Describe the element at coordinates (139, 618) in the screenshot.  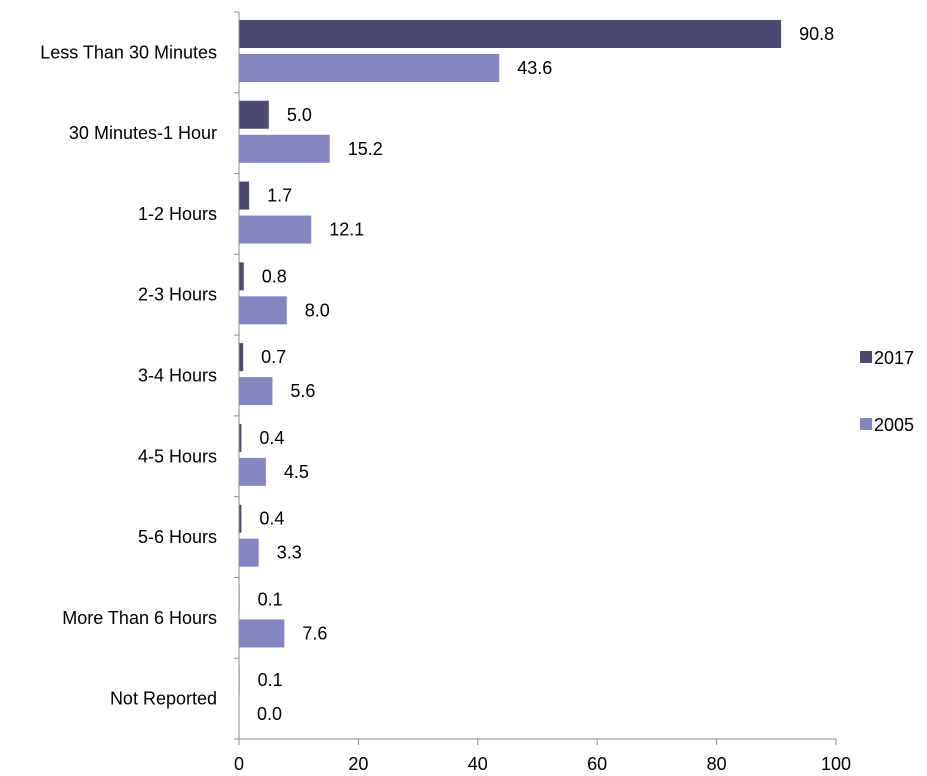
I see `category-label-7: More Than 6 Hours` at that location.